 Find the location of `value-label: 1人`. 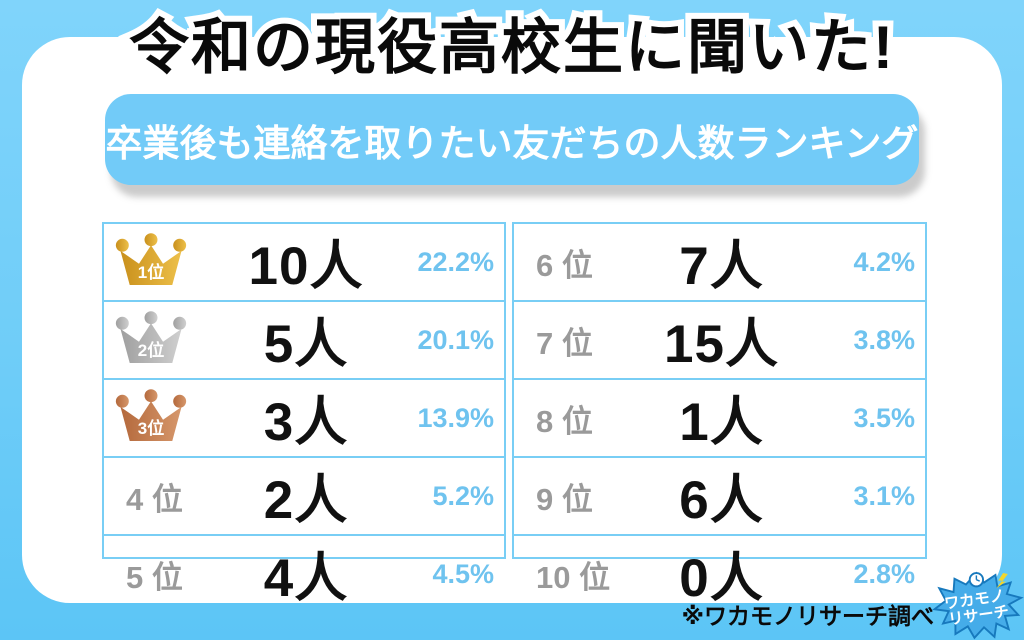

value-label: 1人 is located at coordinates (721, 422).